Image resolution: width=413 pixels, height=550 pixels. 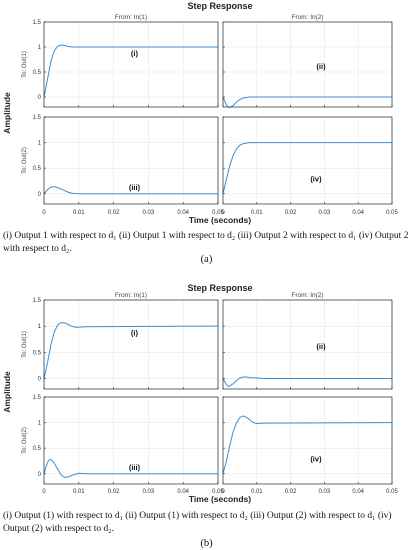 What do you see at coordinates (25, 440) in the screenshot?
I see `row-label: To: Out(2)` at bounding box center [25, 440].